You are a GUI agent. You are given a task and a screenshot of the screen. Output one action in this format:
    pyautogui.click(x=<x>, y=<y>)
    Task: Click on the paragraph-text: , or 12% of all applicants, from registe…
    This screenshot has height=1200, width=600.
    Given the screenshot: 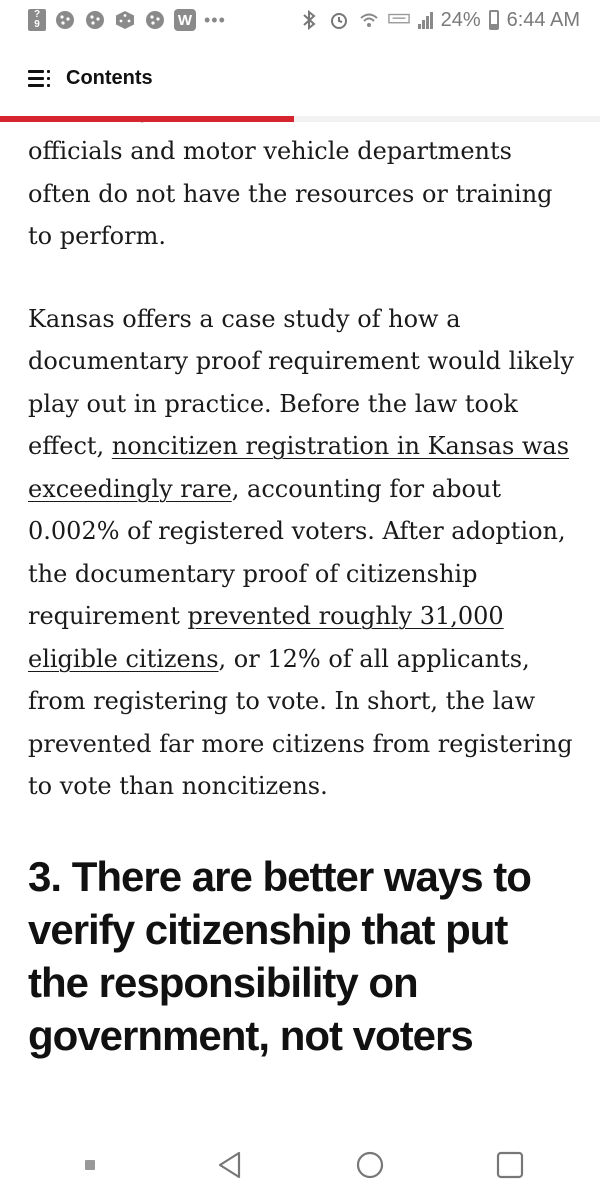 What is the action you would take?
    pyautogui.click(x=300, y=722)
    